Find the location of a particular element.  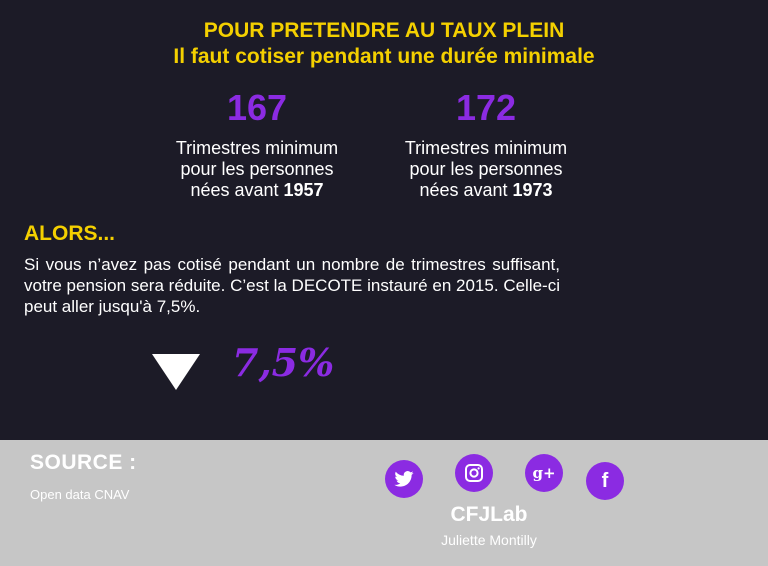

stat-year: 1973 is located at coordinates (532, 190).